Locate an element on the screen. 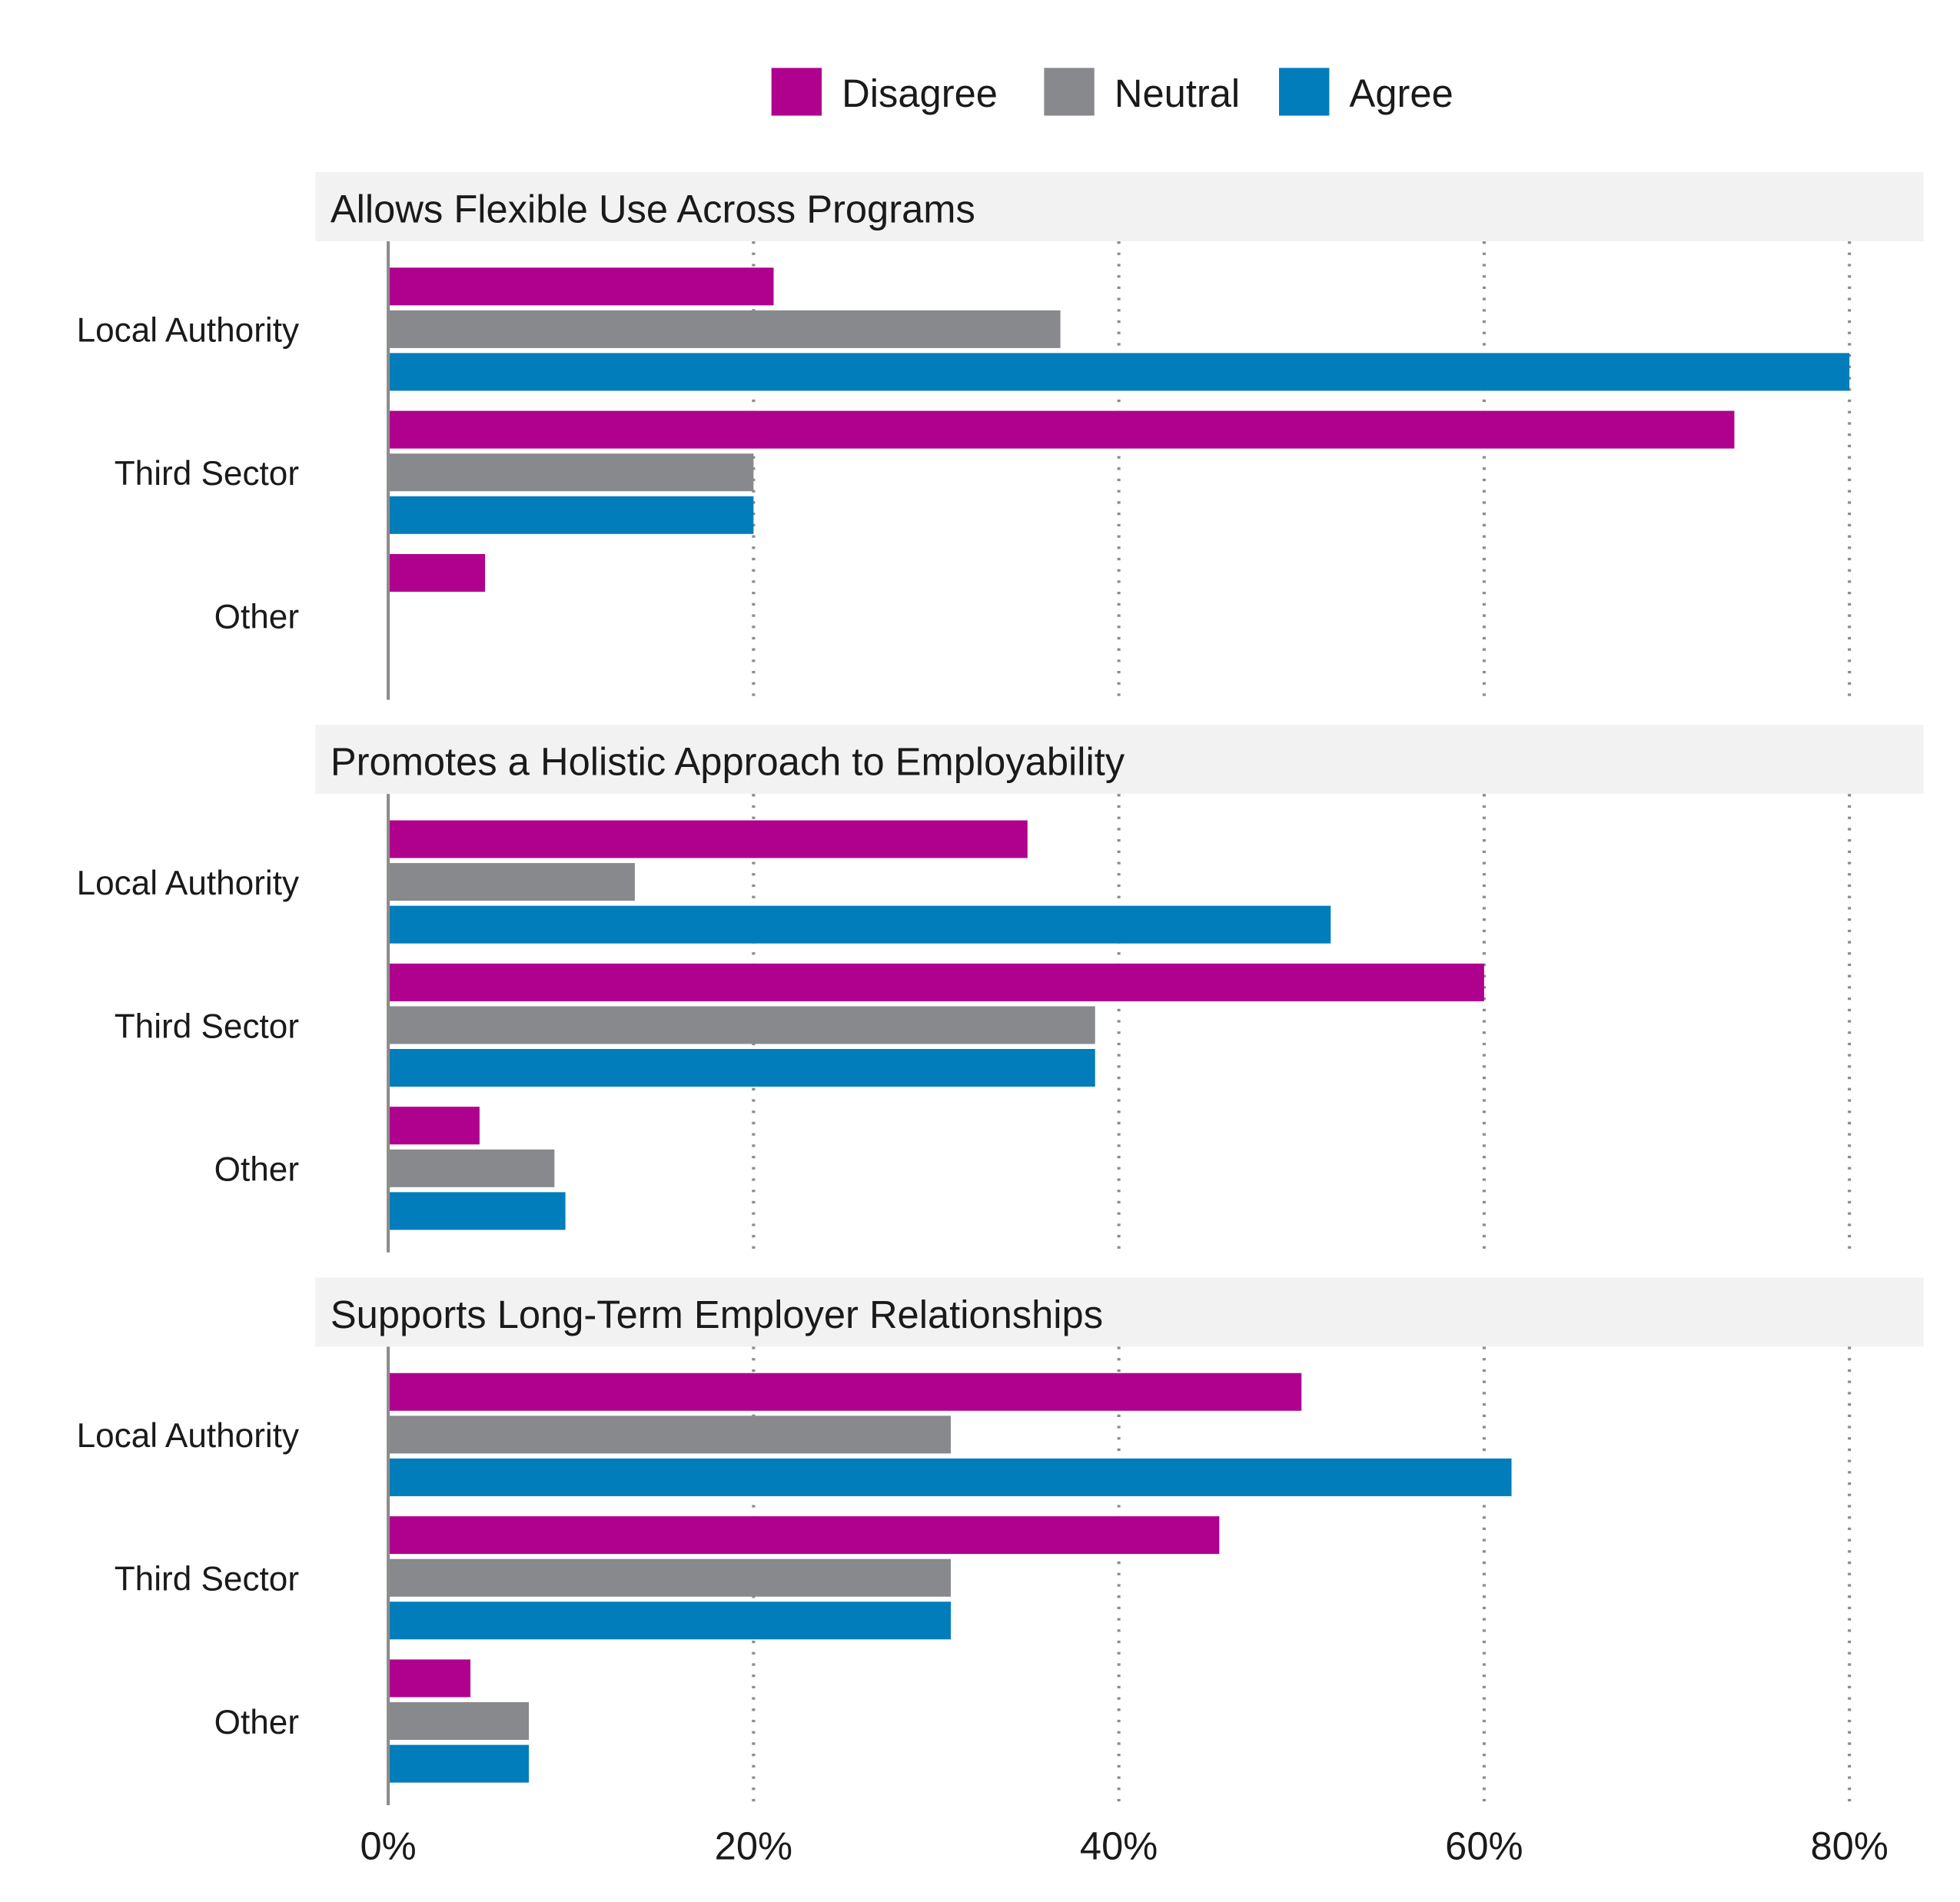 Image resolution: width=1960 pixels, height=1902 pixels. legend-label-neutral: Neutral is located at coordinates (1177, 93).